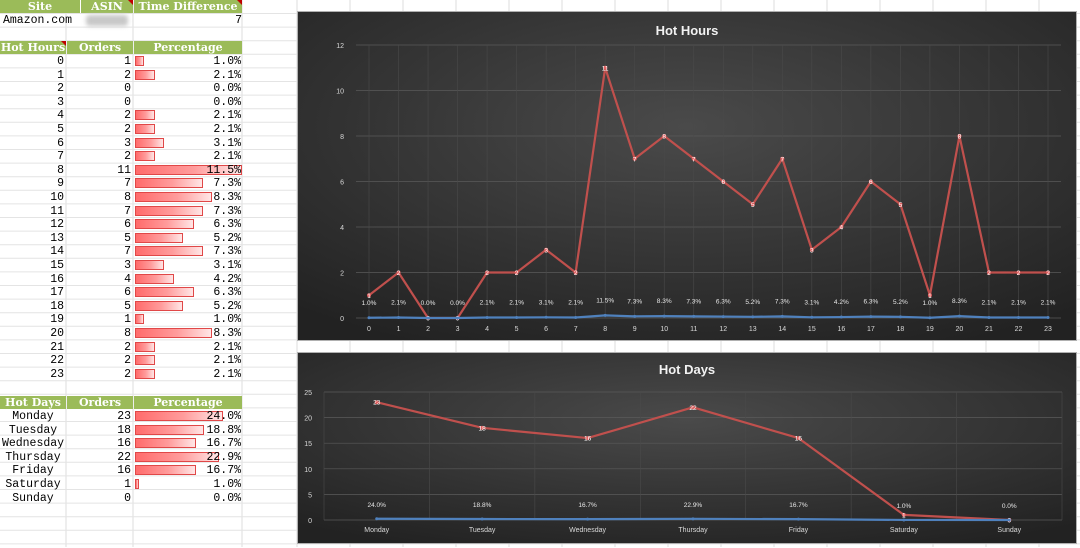 This screenshot has width=1080, height=548. Describe the element at coordinates (227, 293) in the screenshot. I see `percentage-cell: 6.3%` at that location.